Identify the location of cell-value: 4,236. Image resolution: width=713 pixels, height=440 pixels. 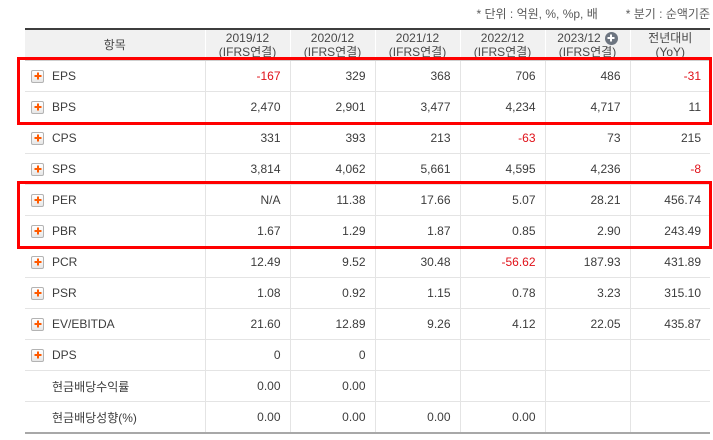
(587, 169).